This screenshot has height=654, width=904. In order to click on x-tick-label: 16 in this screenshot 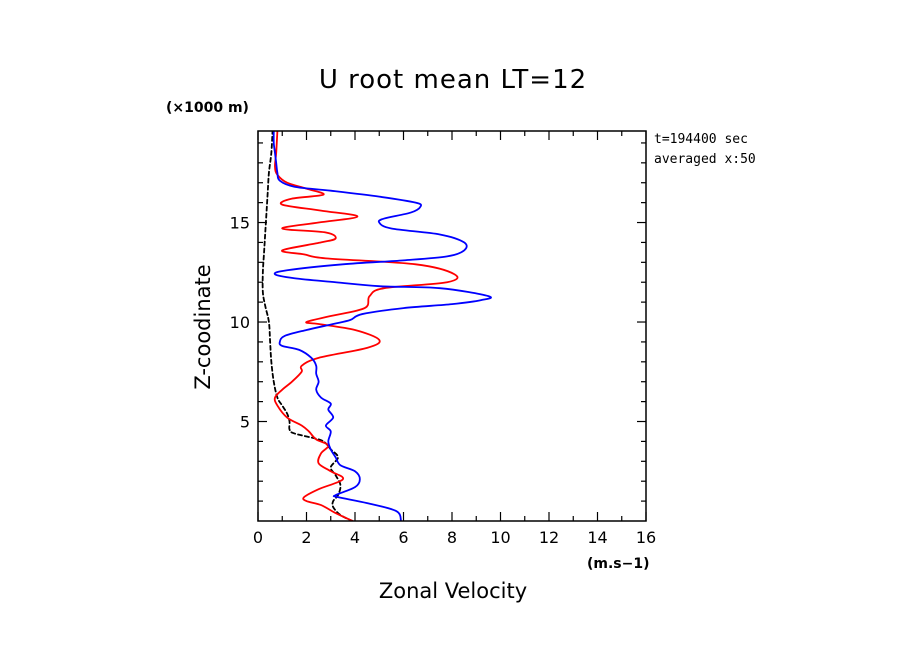, I will do `click(646, 537)`.